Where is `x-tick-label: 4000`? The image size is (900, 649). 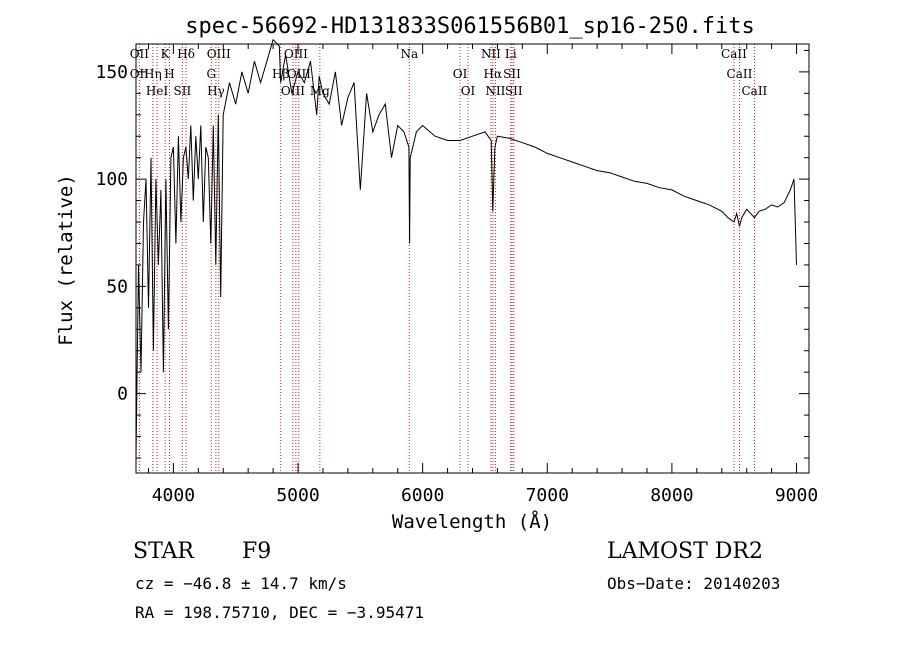
x-tick-label: 4000 is located at coordinates (173, 495).